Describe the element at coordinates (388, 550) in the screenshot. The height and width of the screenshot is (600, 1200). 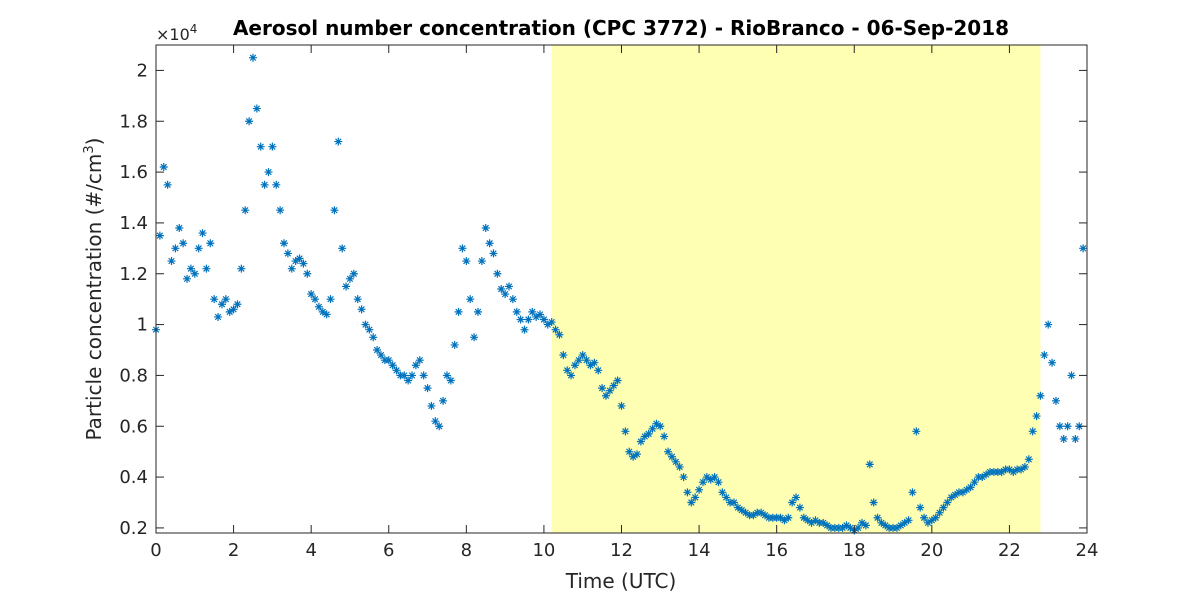
I see `x-tick-label: 6` at that location.